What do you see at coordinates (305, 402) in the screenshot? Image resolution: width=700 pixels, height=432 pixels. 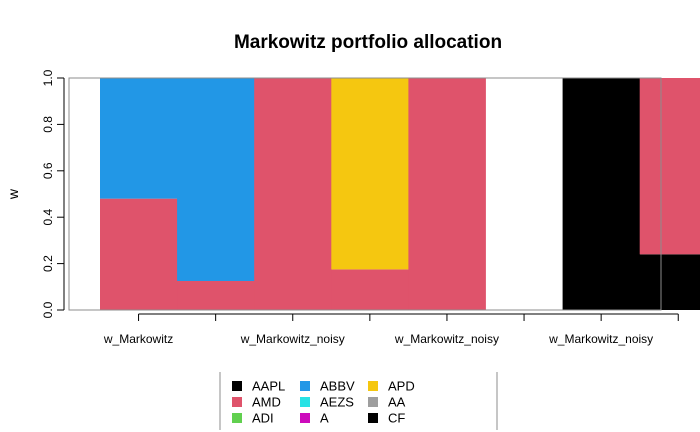 I see `legend-swatch-aezs` at bounding box center [305, 402].